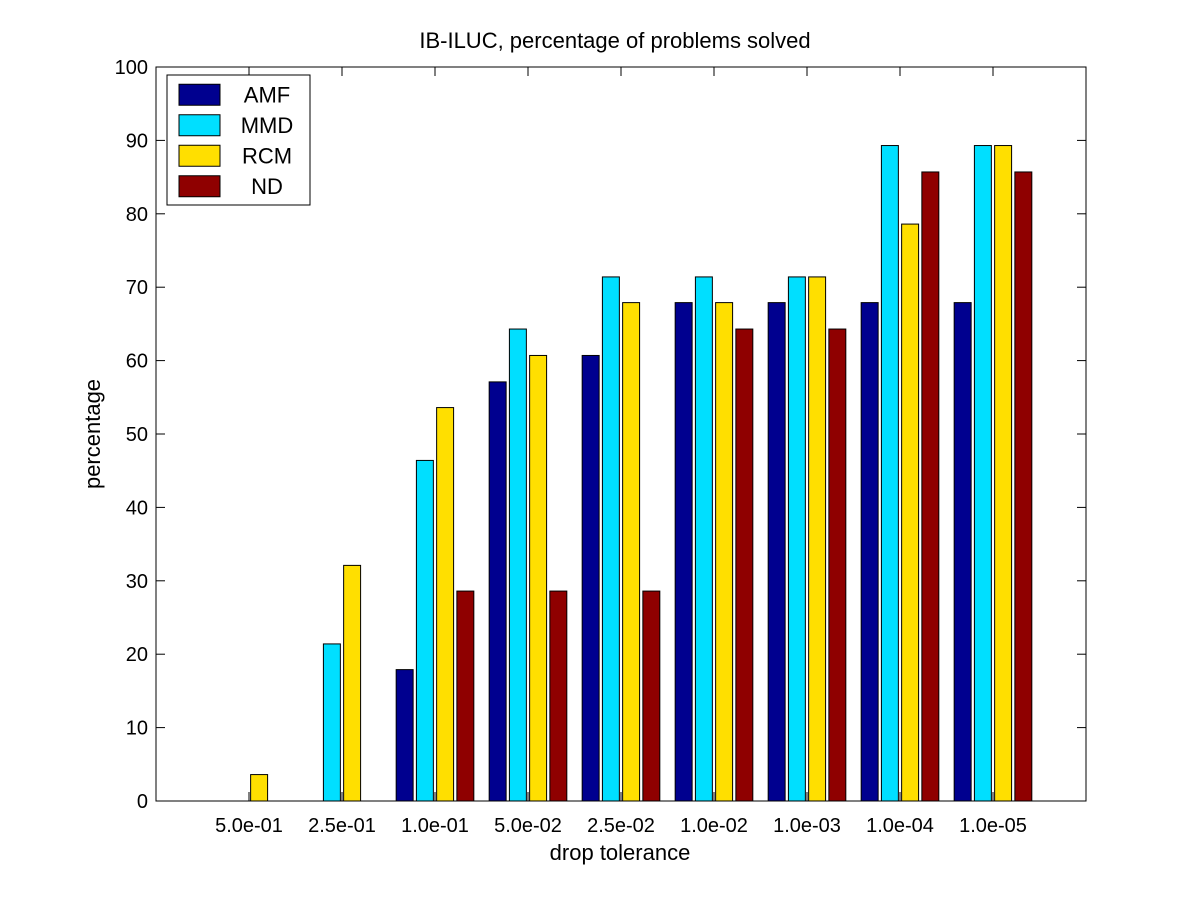  Describe the element at coordinates (776, 552) in the screenshot. I see `bar-amf-1.0e-03` at that location.